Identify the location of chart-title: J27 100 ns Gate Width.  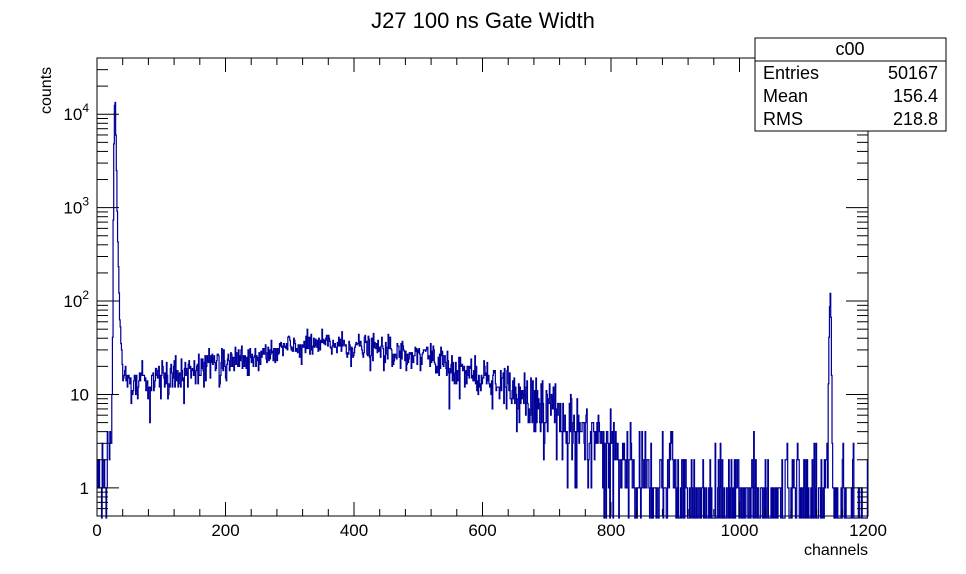
(483, 20).